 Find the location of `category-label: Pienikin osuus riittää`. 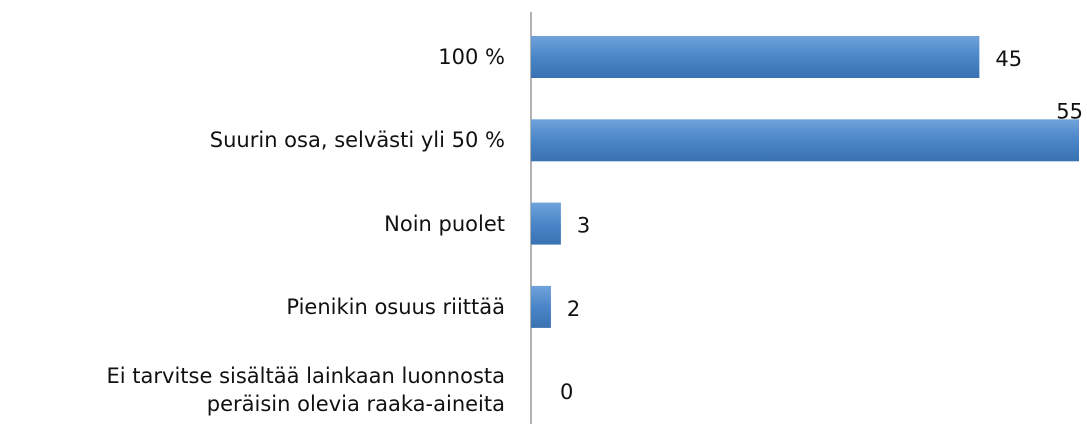

category-label: Pienikin osuus riittää is located at coordinates (395, 306).